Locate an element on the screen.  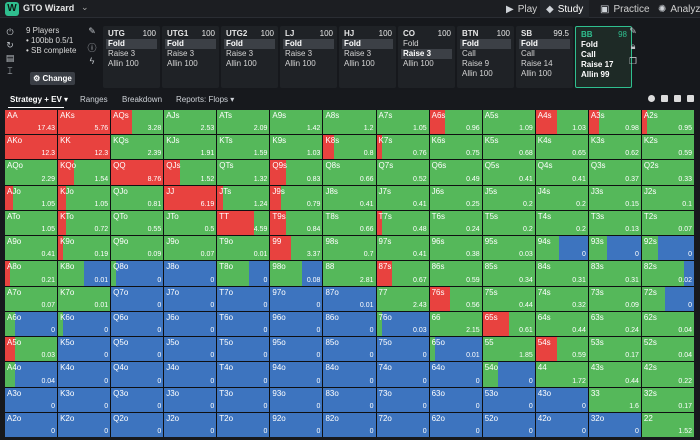
hand-cell: K4s 0.65 is located at coordinates (561, 147).